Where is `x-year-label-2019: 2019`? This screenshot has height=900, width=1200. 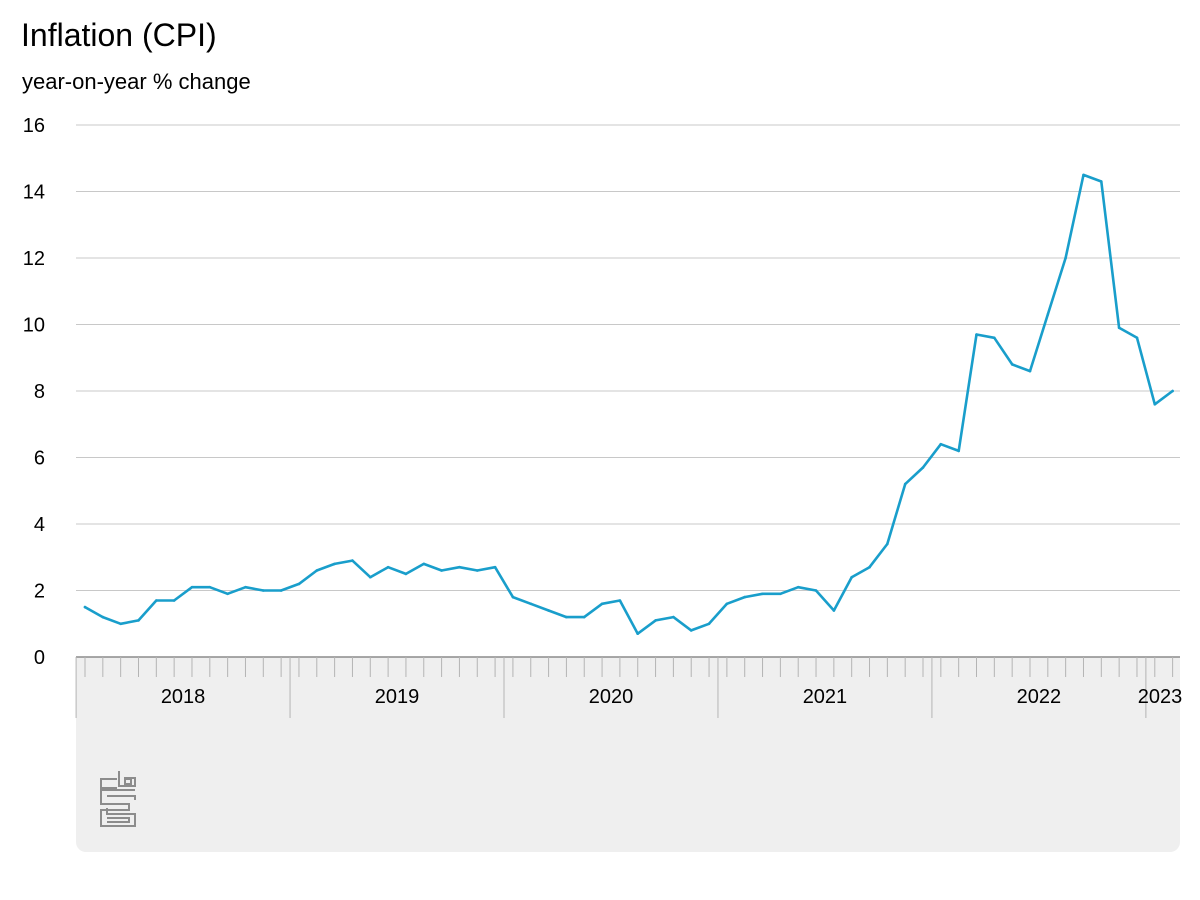 x-year-label-2019: 2019 is located at coordinates (397, 697).